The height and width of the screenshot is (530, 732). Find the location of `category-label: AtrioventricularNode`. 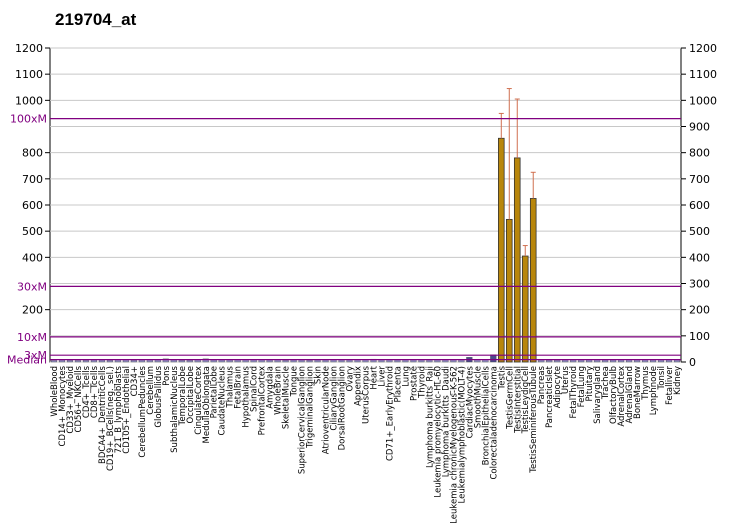

category-label: AtrioventricularNode is located at coordinates (327, 410).